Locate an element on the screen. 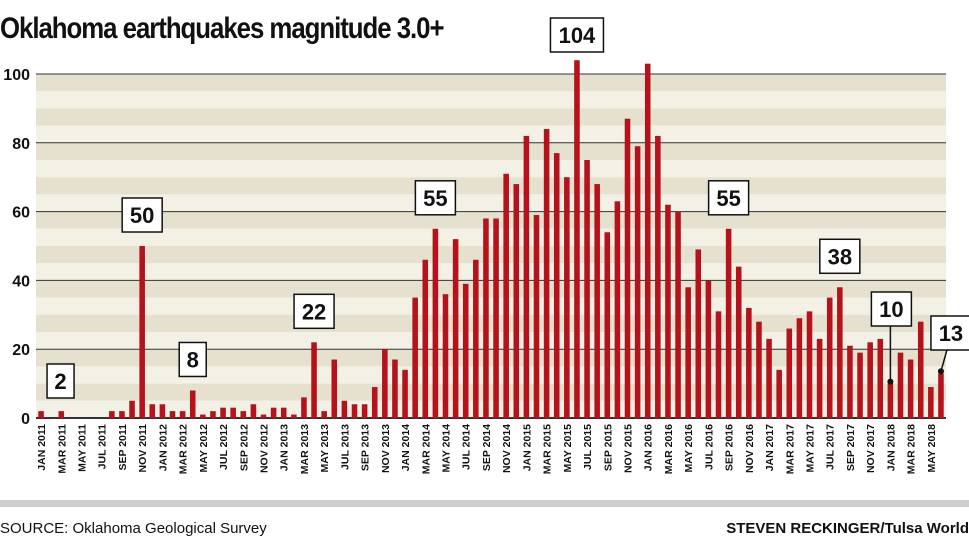 Image resolution: width=969 pixels, height=545 pixels. y-tick-label: 80 is located at coordinates (21, 144).